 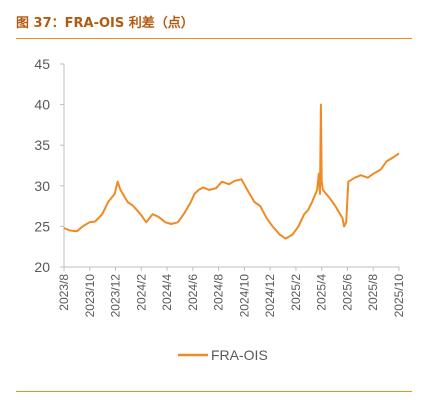 I want to click on x-tick-label: 2024/10, so click(x=244, y=296).